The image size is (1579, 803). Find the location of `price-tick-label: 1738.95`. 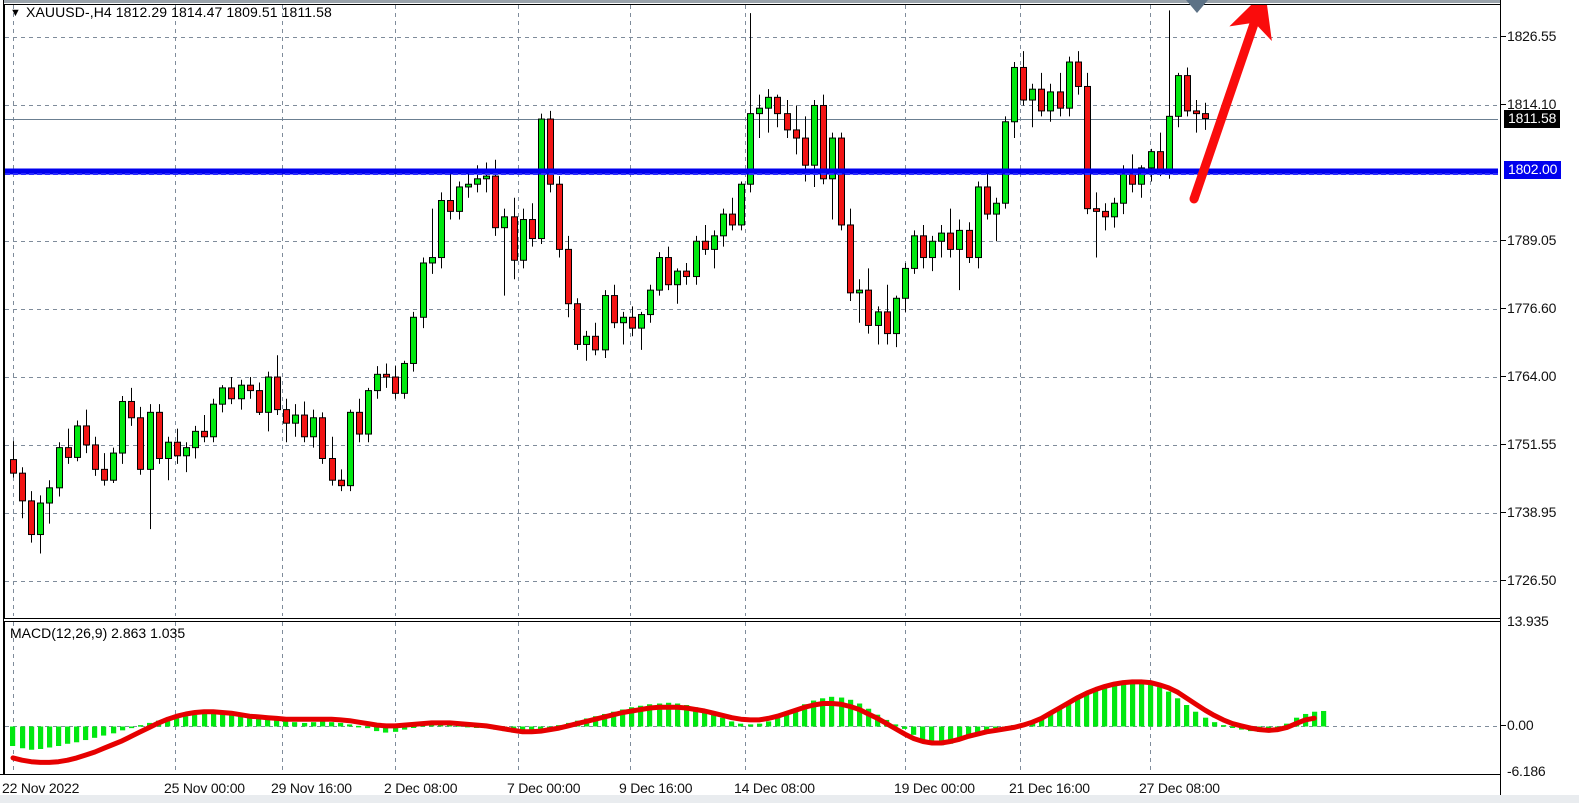

price-tick-label: 1738.95 is located at coordinates (1532, 512).